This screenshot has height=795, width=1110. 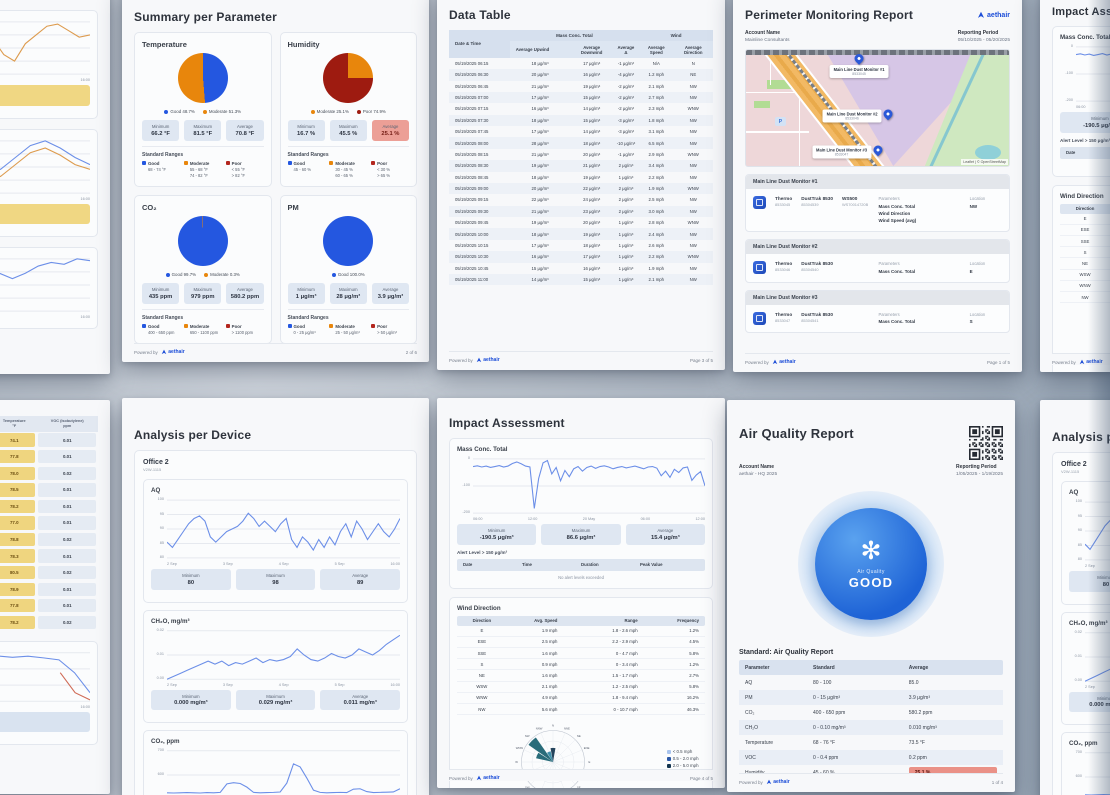 What do you see at coordinates (1085, 73) in the screenshot?
I see `chart-row: 0 -100 -200` at bounding box center [1085, 73].